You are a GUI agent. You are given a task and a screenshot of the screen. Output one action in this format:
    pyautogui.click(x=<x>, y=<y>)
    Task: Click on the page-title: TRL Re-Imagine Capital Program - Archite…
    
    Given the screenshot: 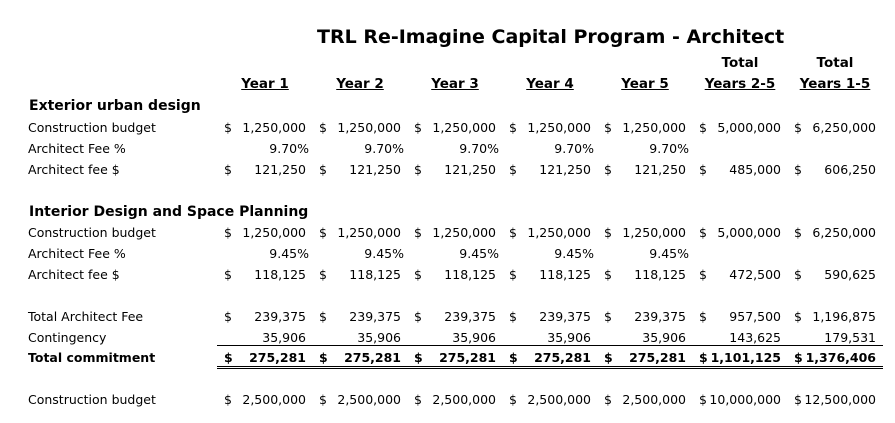 What is the action you would take?
    pyautogui.click(x=551, y=37)
    